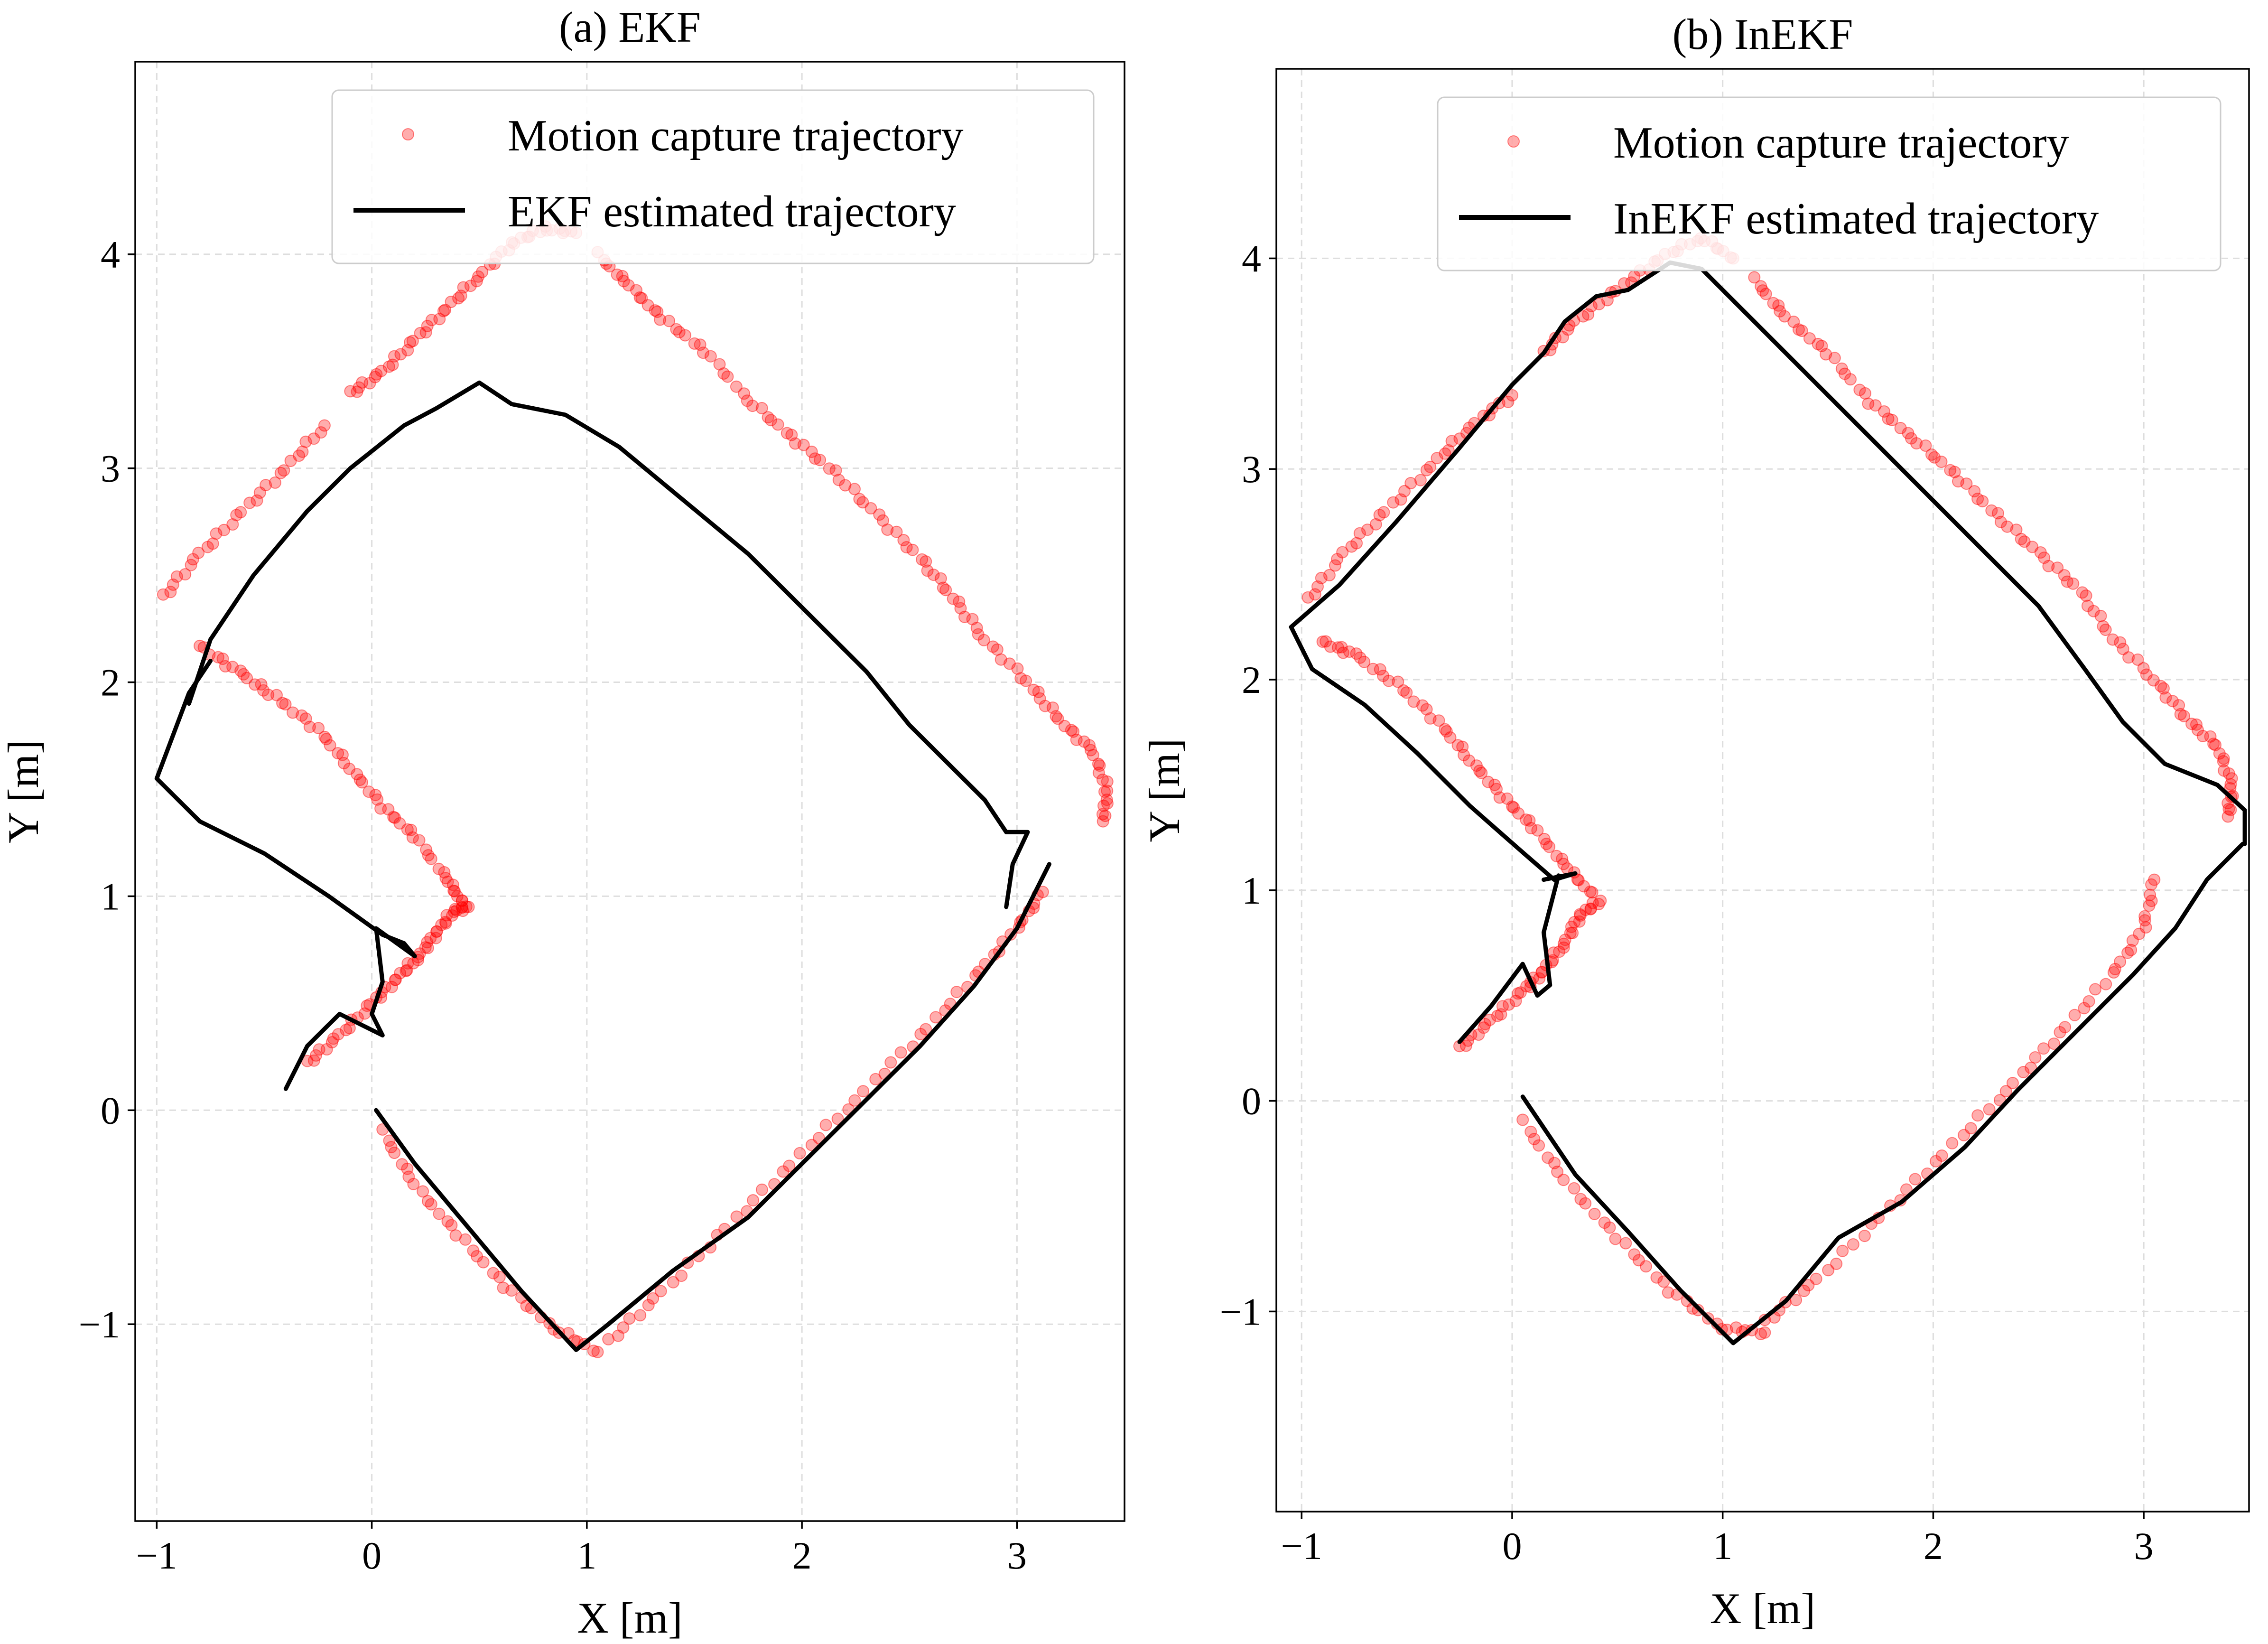 This screenshot has height=1644, width=2268. What do you see at coordinates (1301, 1546) in the screenshot?
I see `x-tick-label: −1` at bounding box center [1301, 1546].